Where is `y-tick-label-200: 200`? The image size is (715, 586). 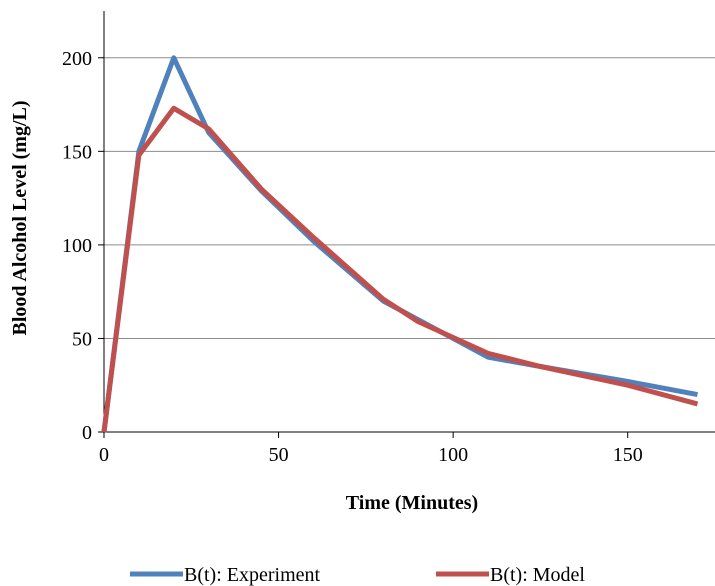 y-tick-label-200: 200 is located at coordinates (77, 59).